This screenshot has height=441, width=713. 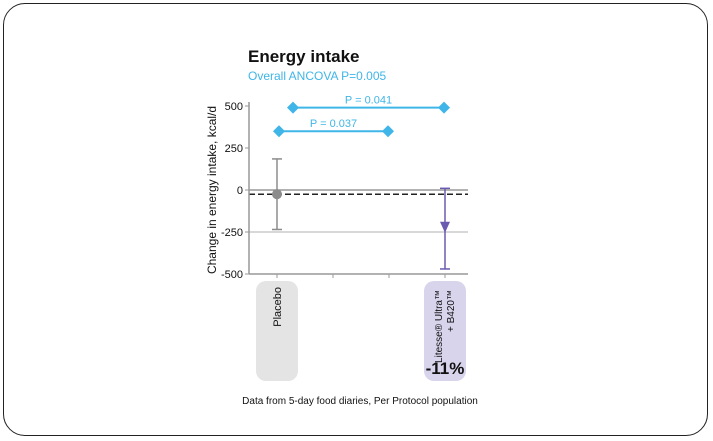 What do you see at coordinates (333, 124) in the screenshot?
I see `p-value-label: P = 0.037` at bounding box center [333, 124].